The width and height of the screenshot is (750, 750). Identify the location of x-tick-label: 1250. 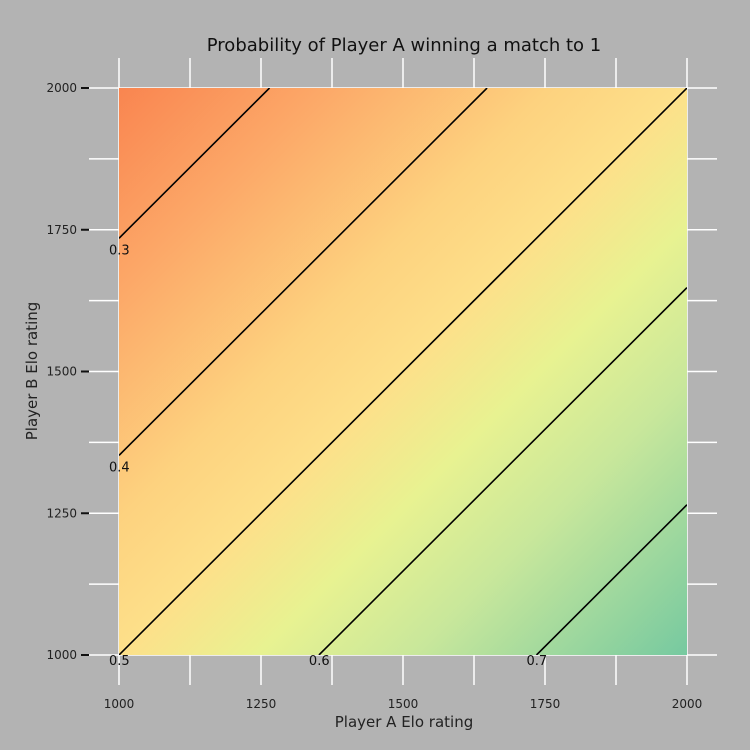
(261, 704).